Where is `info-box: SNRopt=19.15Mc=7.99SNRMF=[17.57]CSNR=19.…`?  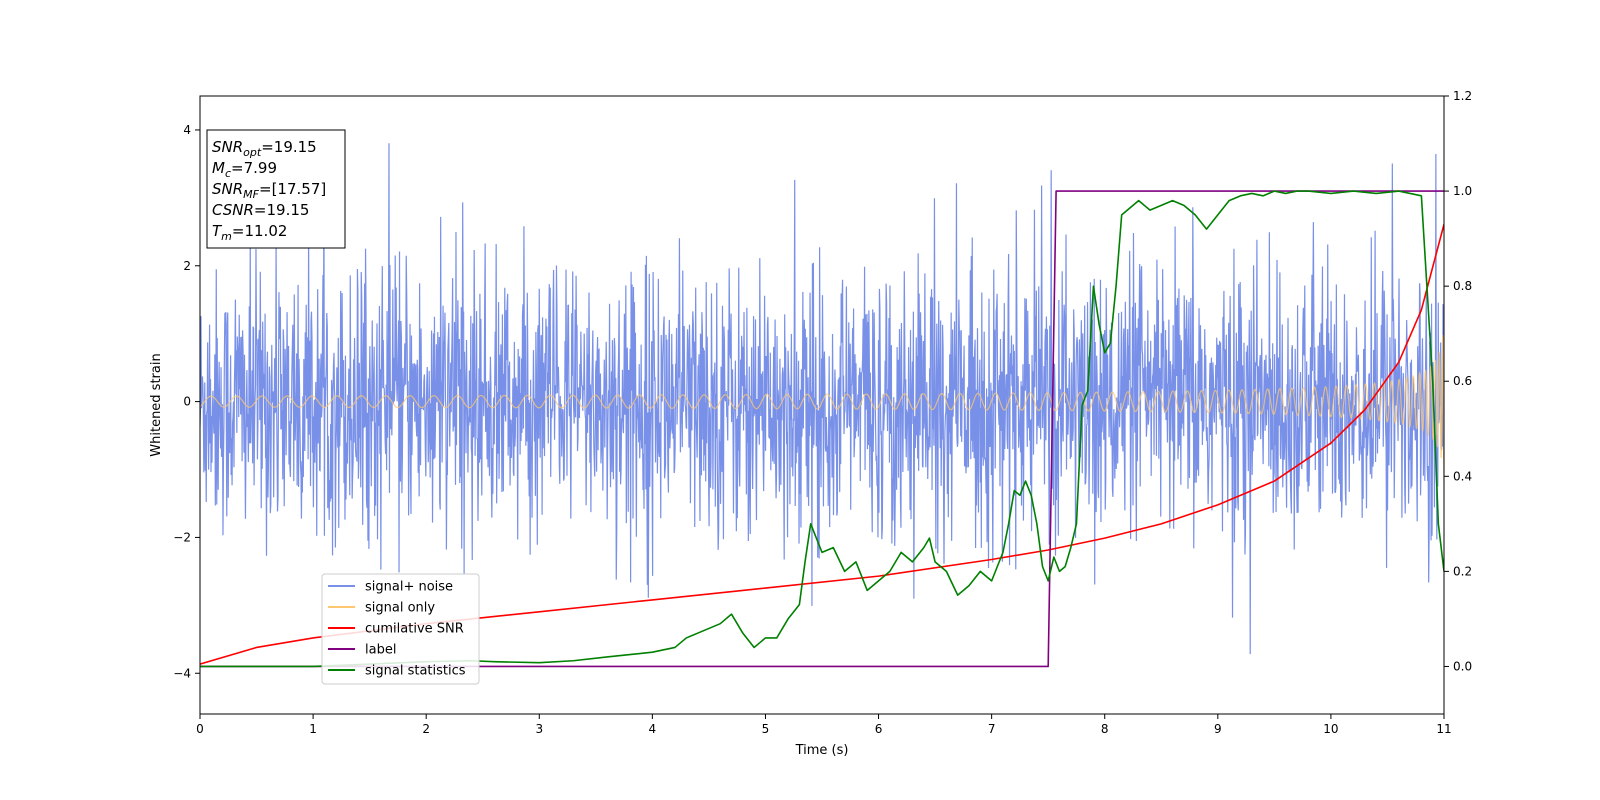 info-box: SNRopt=19.15Mc=7.99SNRMF=[17.57]CSNR=19.… is located at coordinates (276, 189).